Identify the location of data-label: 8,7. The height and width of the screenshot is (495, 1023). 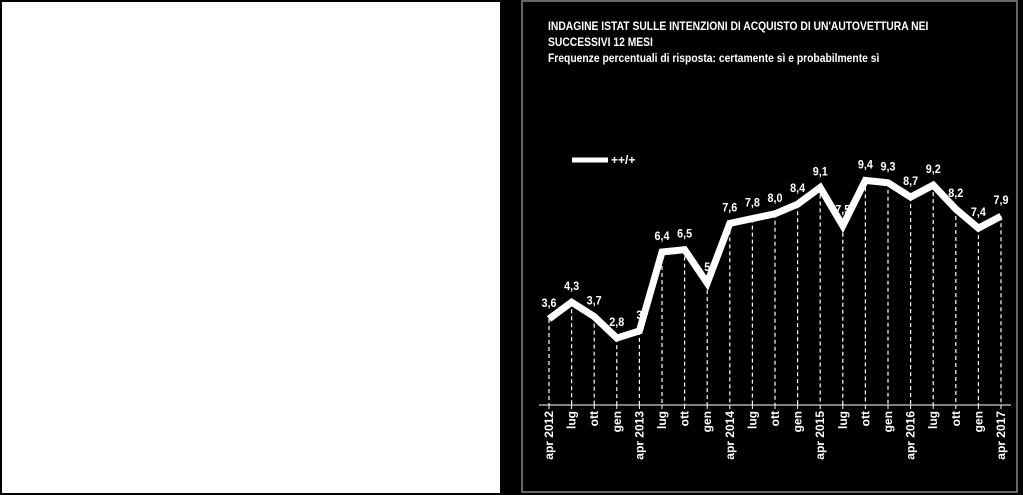
(910, 182).